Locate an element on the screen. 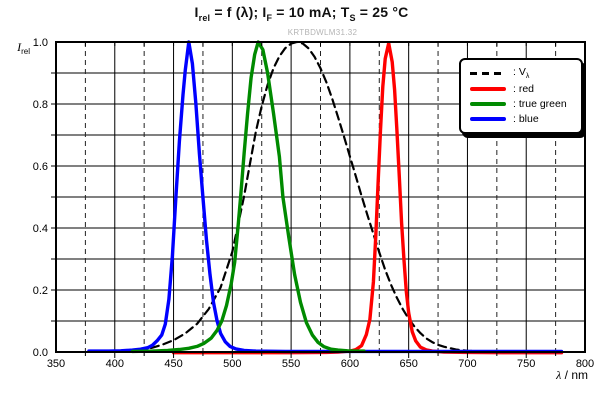 This screenshot has height=400, width=603. x-tick-label: 450 is located at coordinates (173, 364).